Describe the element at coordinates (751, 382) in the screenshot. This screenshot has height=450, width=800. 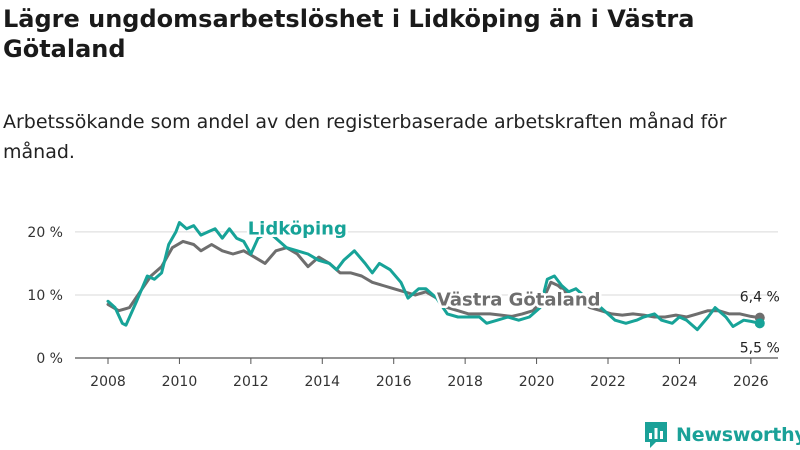
I see `x-tick-label: 2026` at that location.